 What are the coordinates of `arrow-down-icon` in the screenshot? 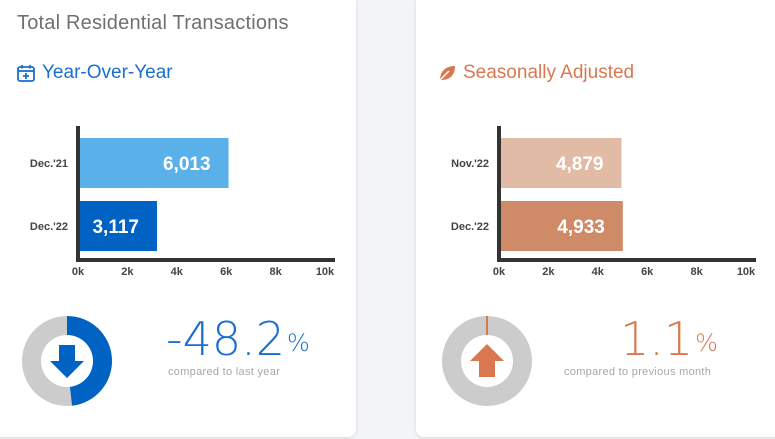 It's located at (67, 361).